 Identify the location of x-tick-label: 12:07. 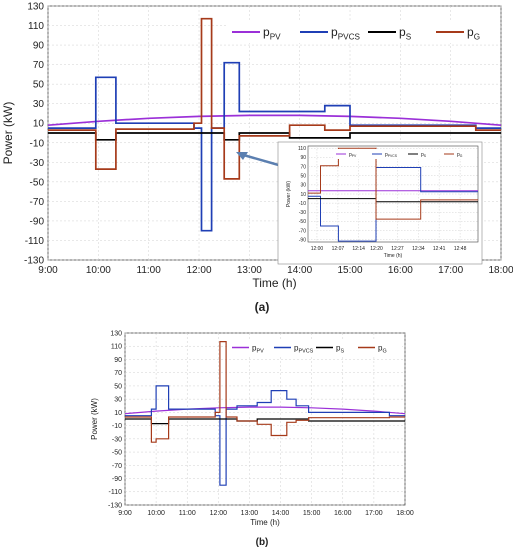
(338, 249).